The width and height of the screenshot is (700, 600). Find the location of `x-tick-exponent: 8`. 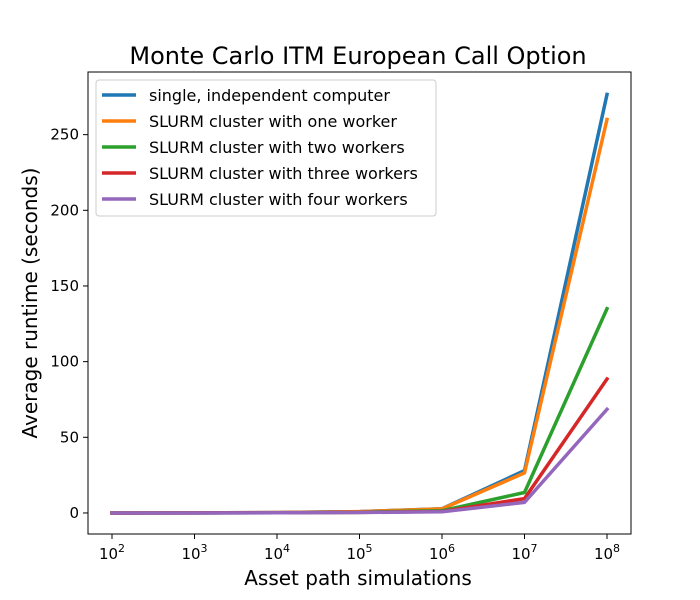

x-tick-exponent: 8 is located at coordinates (616, 548).